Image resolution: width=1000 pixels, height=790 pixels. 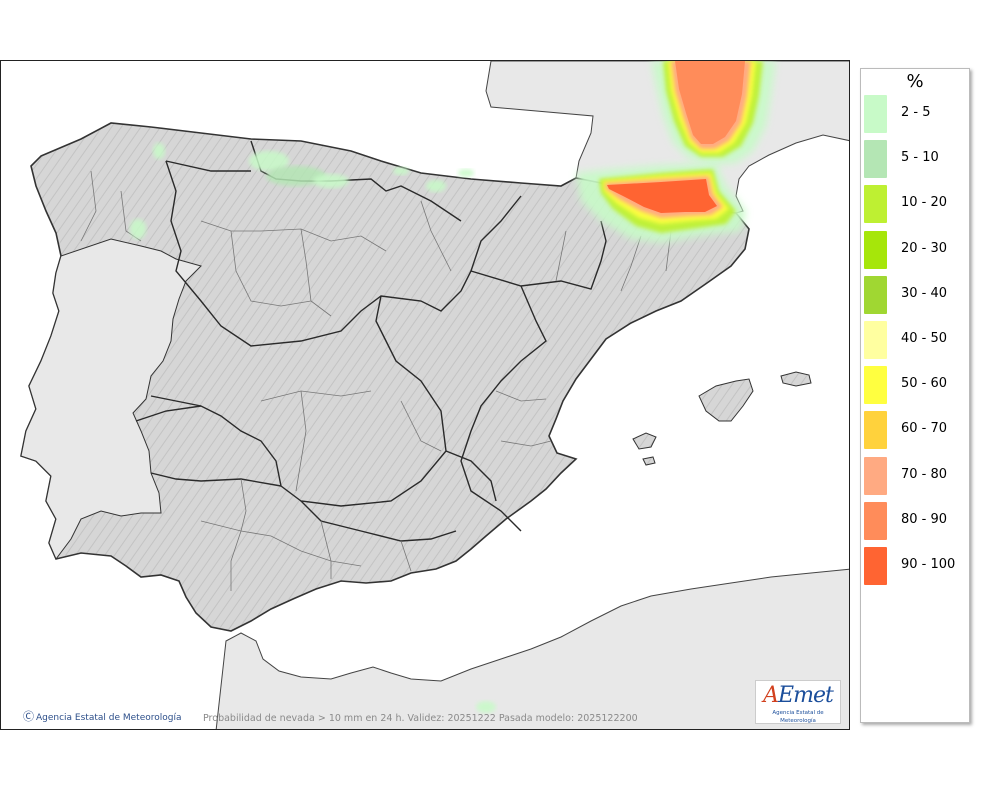 I want to click on ibiza-land, so click(x=644, y=441).